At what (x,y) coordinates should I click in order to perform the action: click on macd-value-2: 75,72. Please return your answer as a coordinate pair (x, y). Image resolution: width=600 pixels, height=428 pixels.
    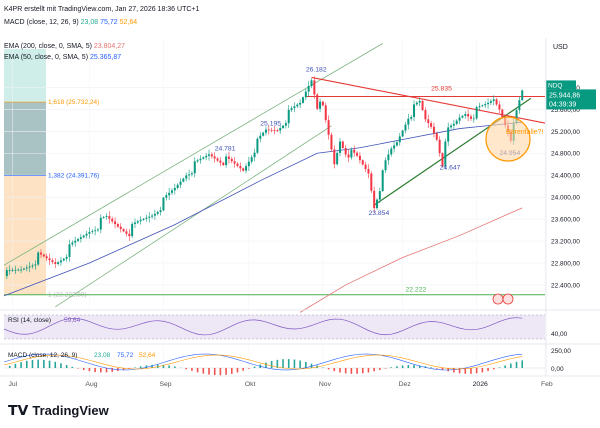
    Looking at the image, I should click on (125, 355).